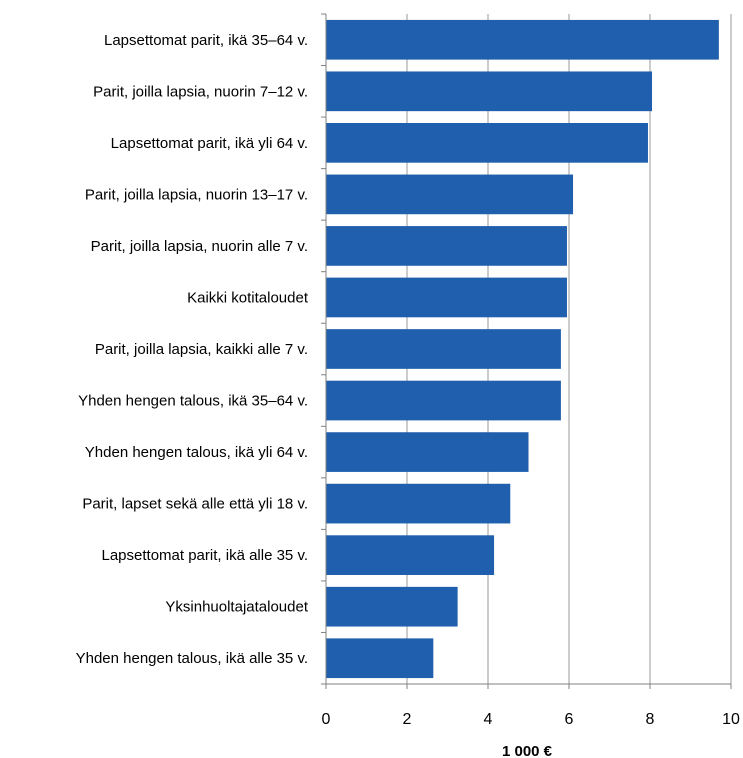 The image size is (743, 758). What do you see at coordinates (209, 143) in the screenshot?
I see `category-label: Lapsettomat parit, ikä yli 64 v.` at bounding box center [209, 143].